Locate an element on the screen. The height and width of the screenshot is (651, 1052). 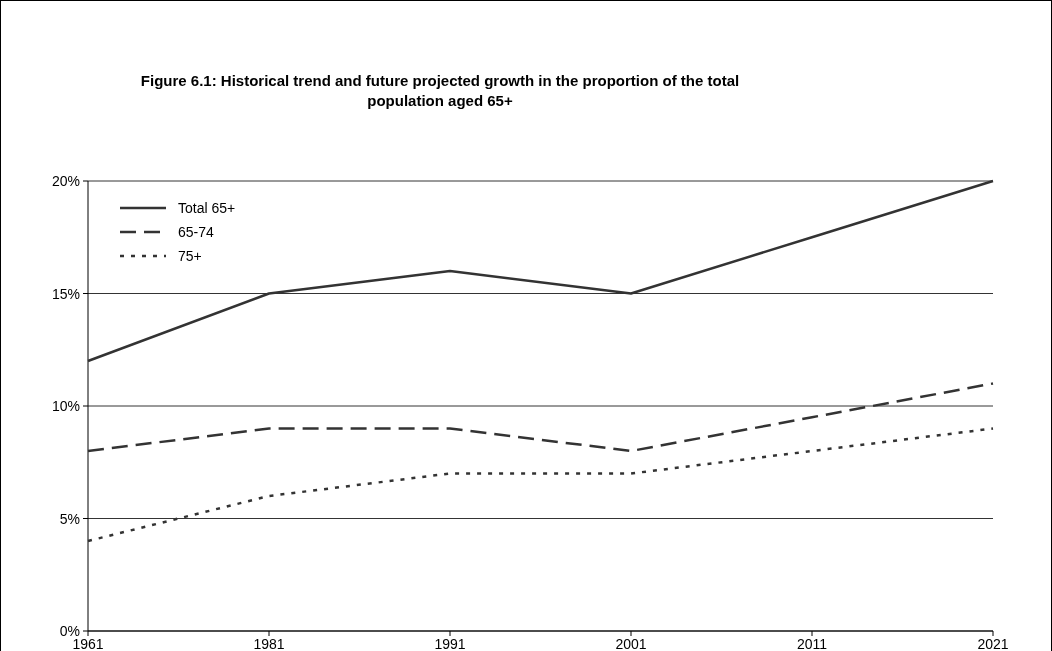
legend-label: Total 65+ is located at coordinates (207, 208).